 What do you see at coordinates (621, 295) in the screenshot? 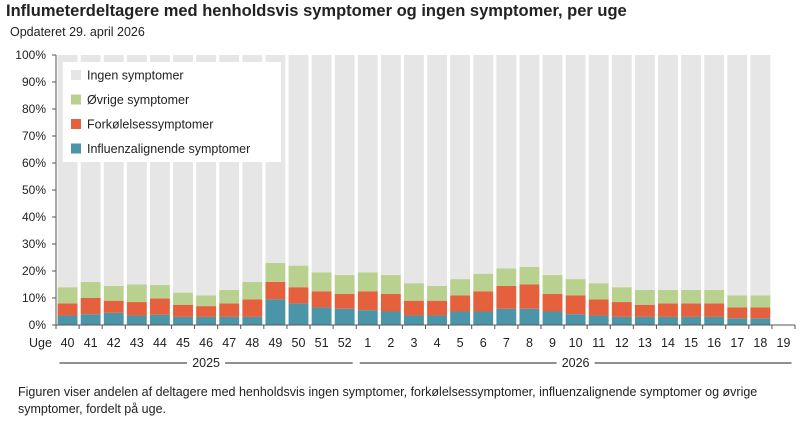
I see `bar-segment--vrige-symptomer-12` at bounding box center [621, 295].